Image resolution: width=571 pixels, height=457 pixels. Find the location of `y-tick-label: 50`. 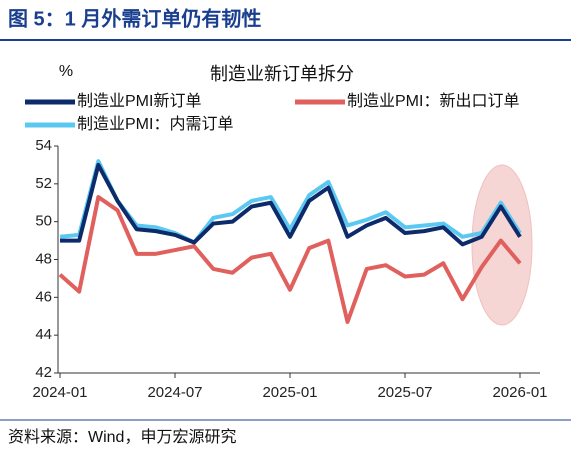

y-tick-label: 50 is located at coordinates (43, 221).